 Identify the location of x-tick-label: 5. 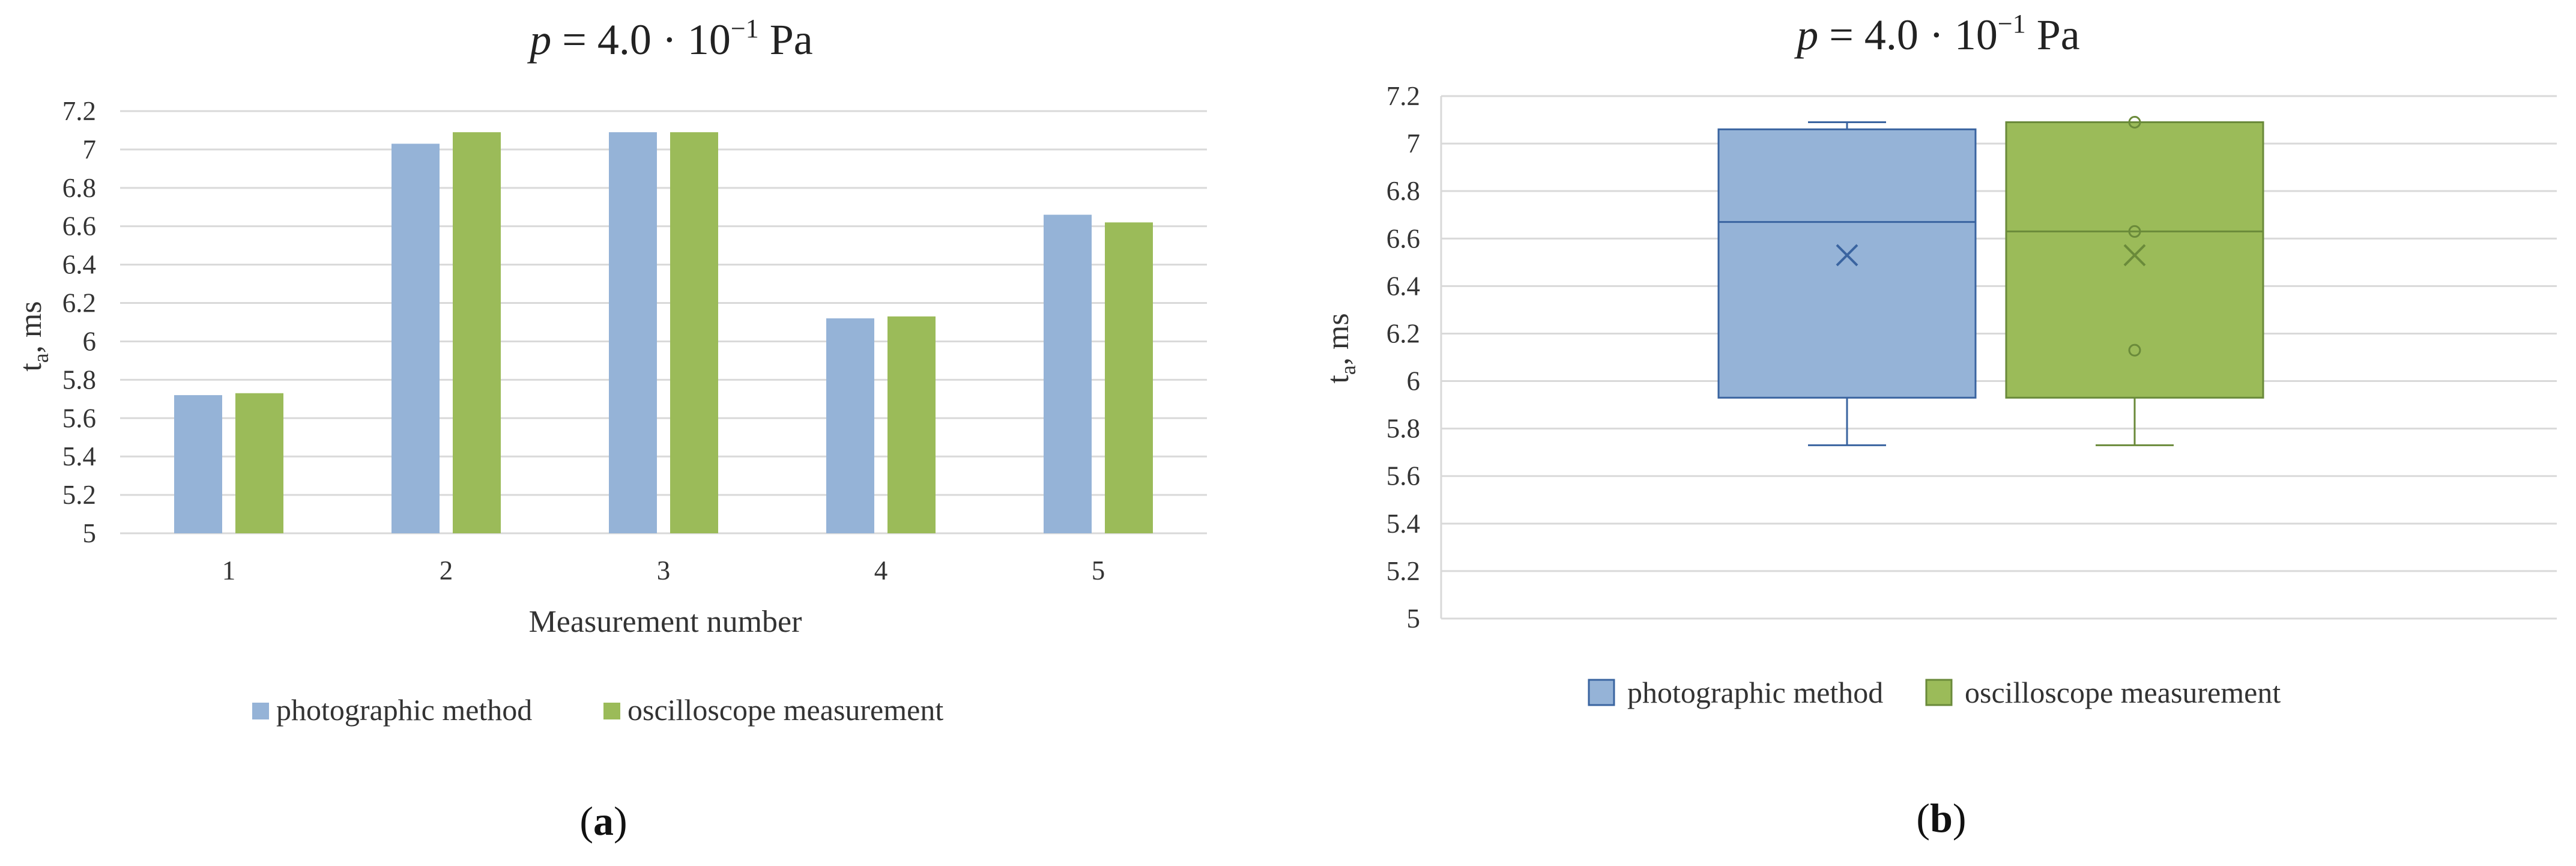
(1098, 571).